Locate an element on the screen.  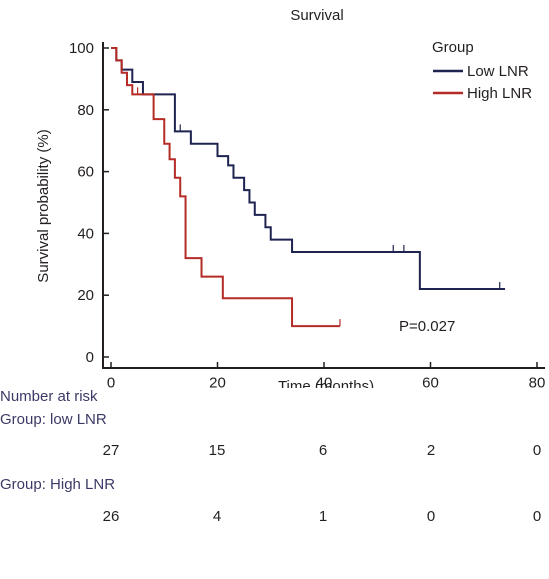
x-tick-label: 0 is located at coordinates (111, 382).